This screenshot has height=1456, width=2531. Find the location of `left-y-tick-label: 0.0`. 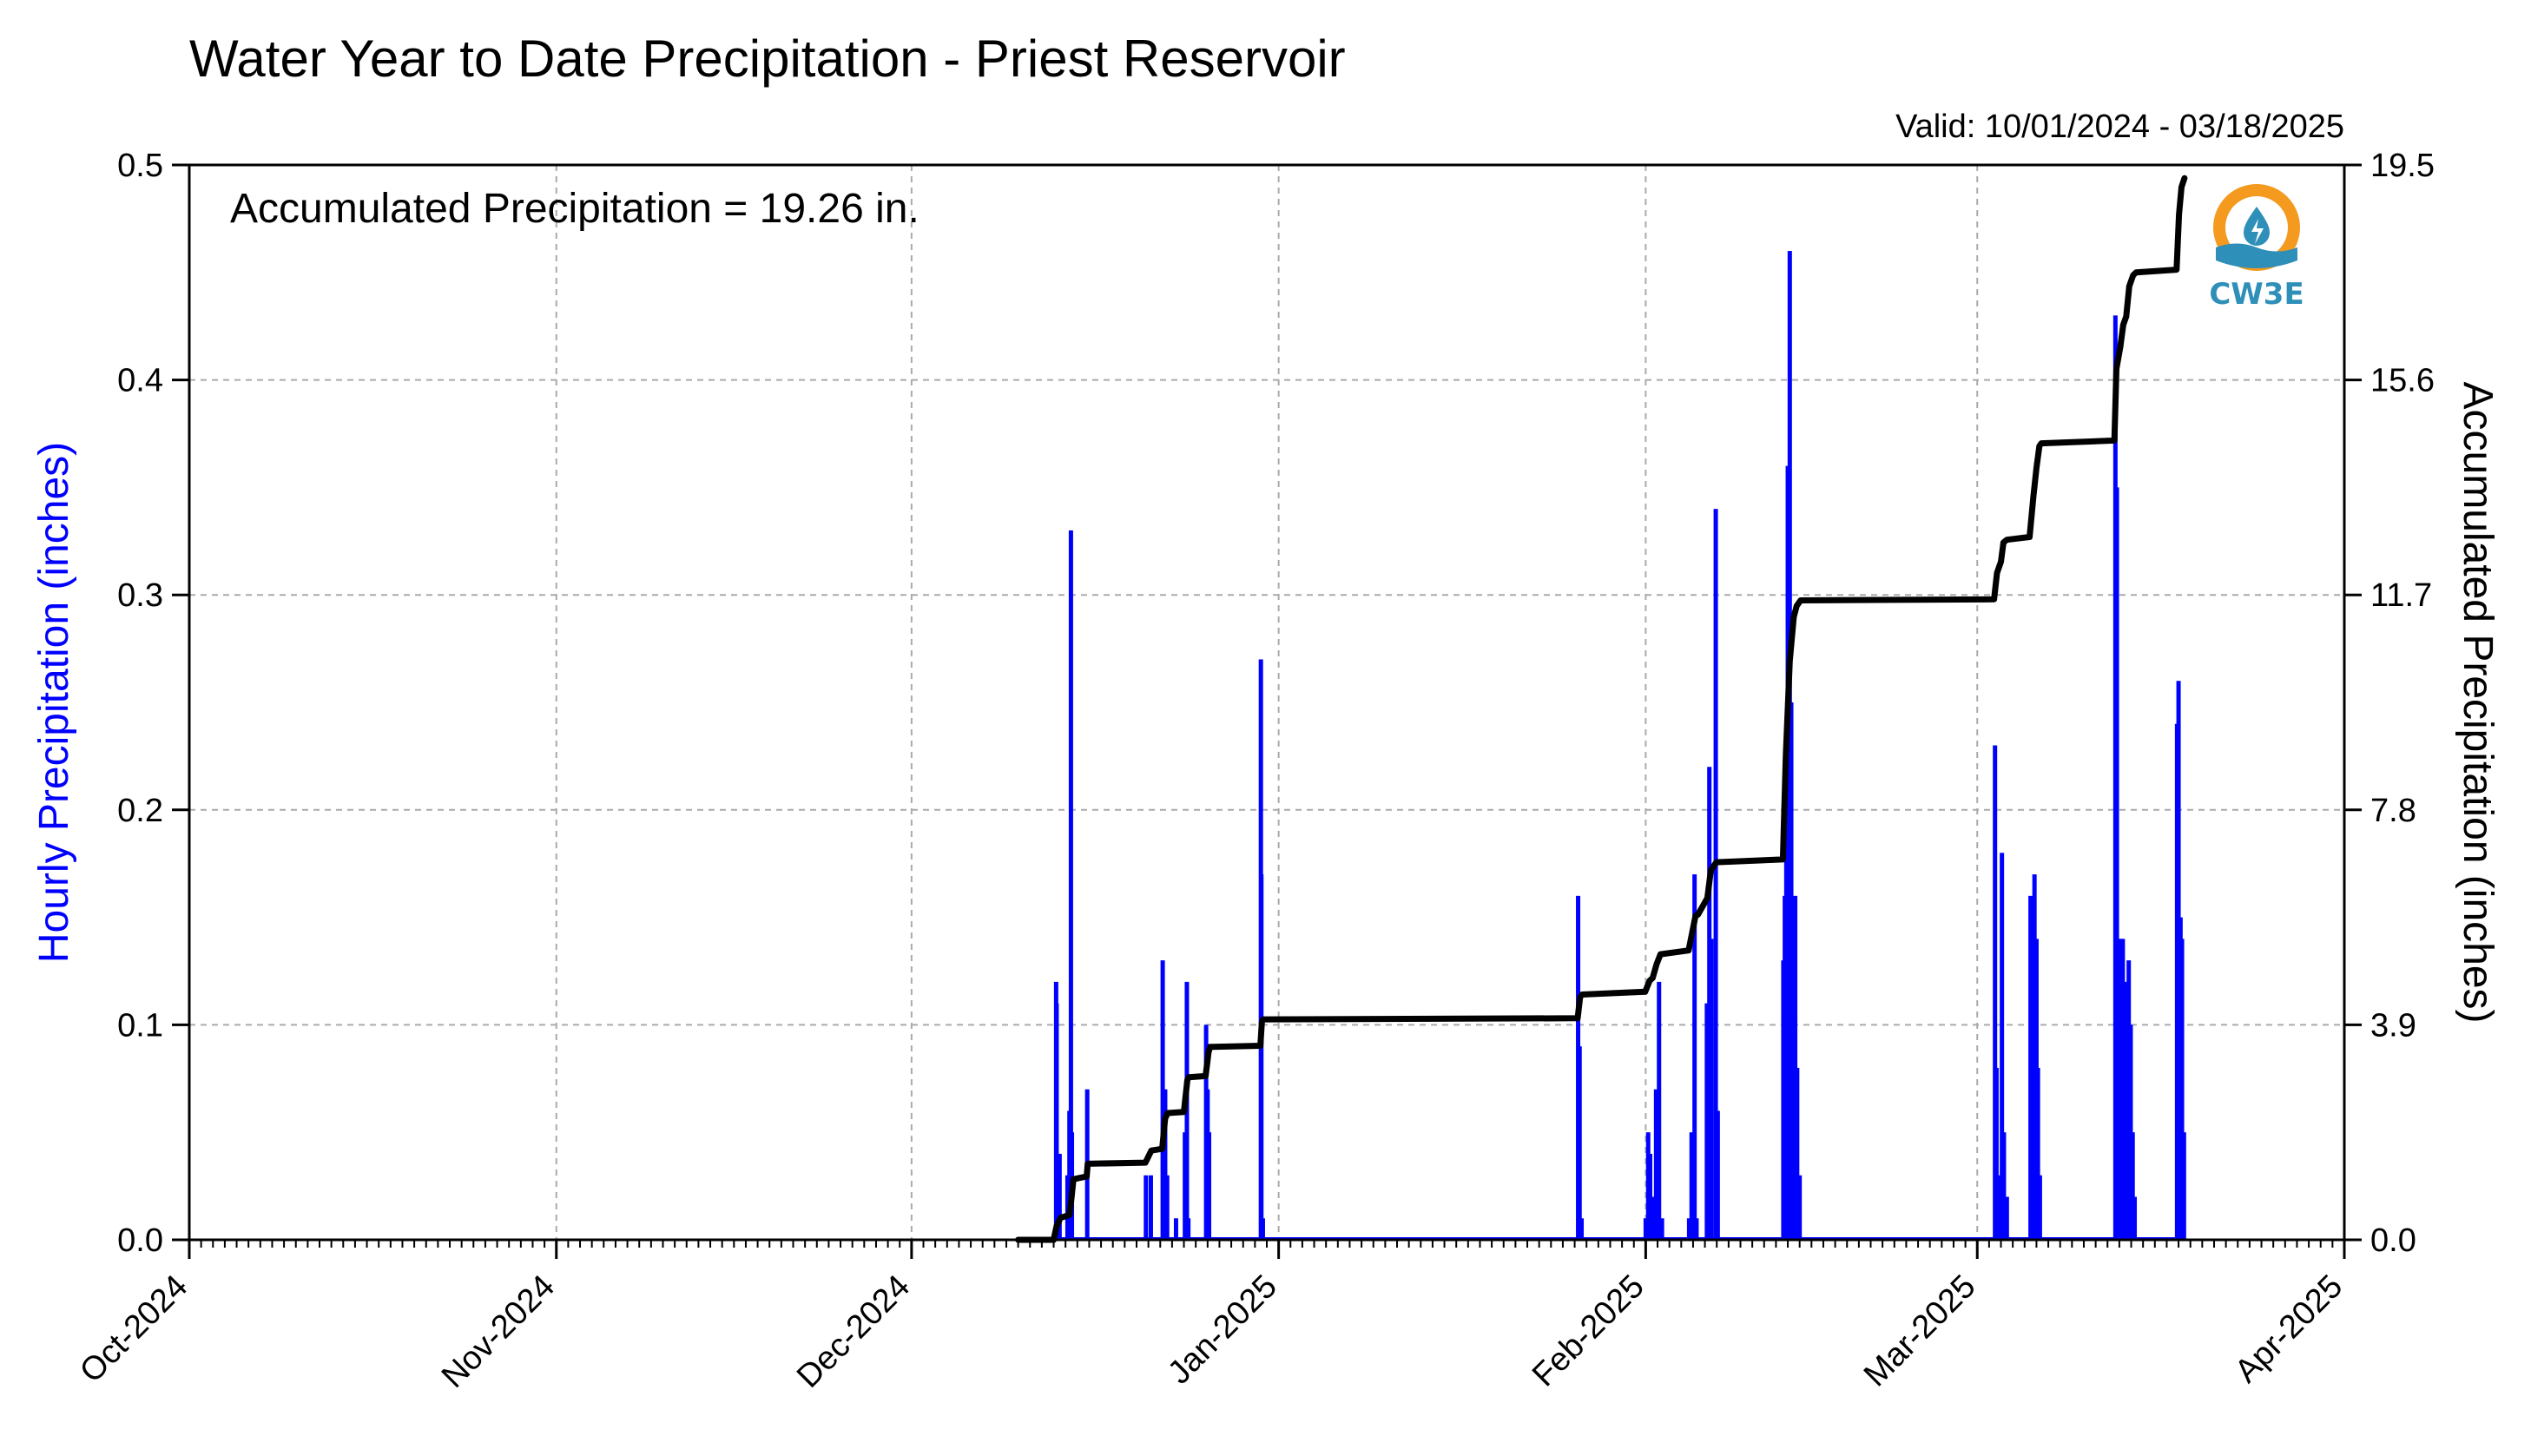

left-y-tick-label: 0.0 is located at coordinates (140, 1240).